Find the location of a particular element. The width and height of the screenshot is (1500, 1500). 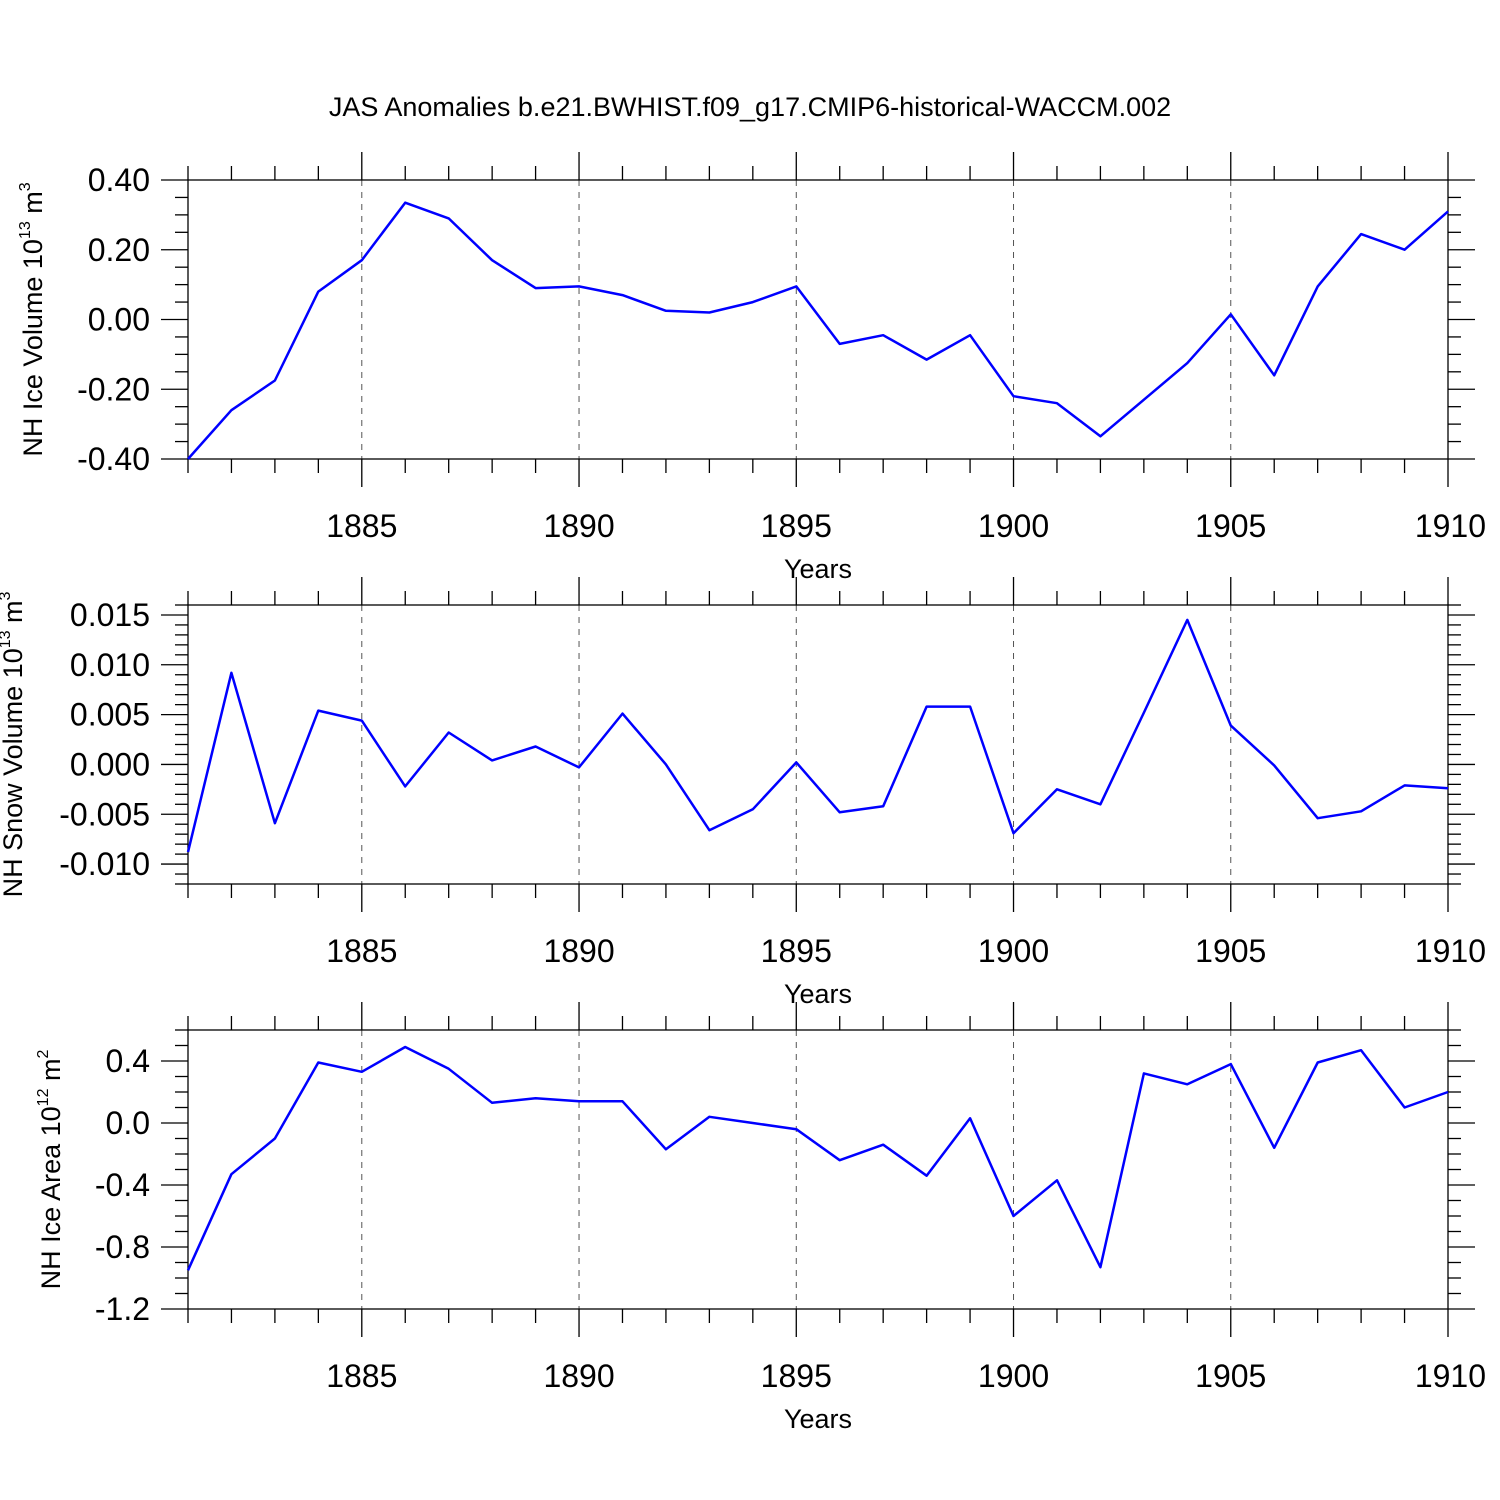

y-axis-title: NH Ice Area 1012 m2 is located at coordinates (50, 1170).